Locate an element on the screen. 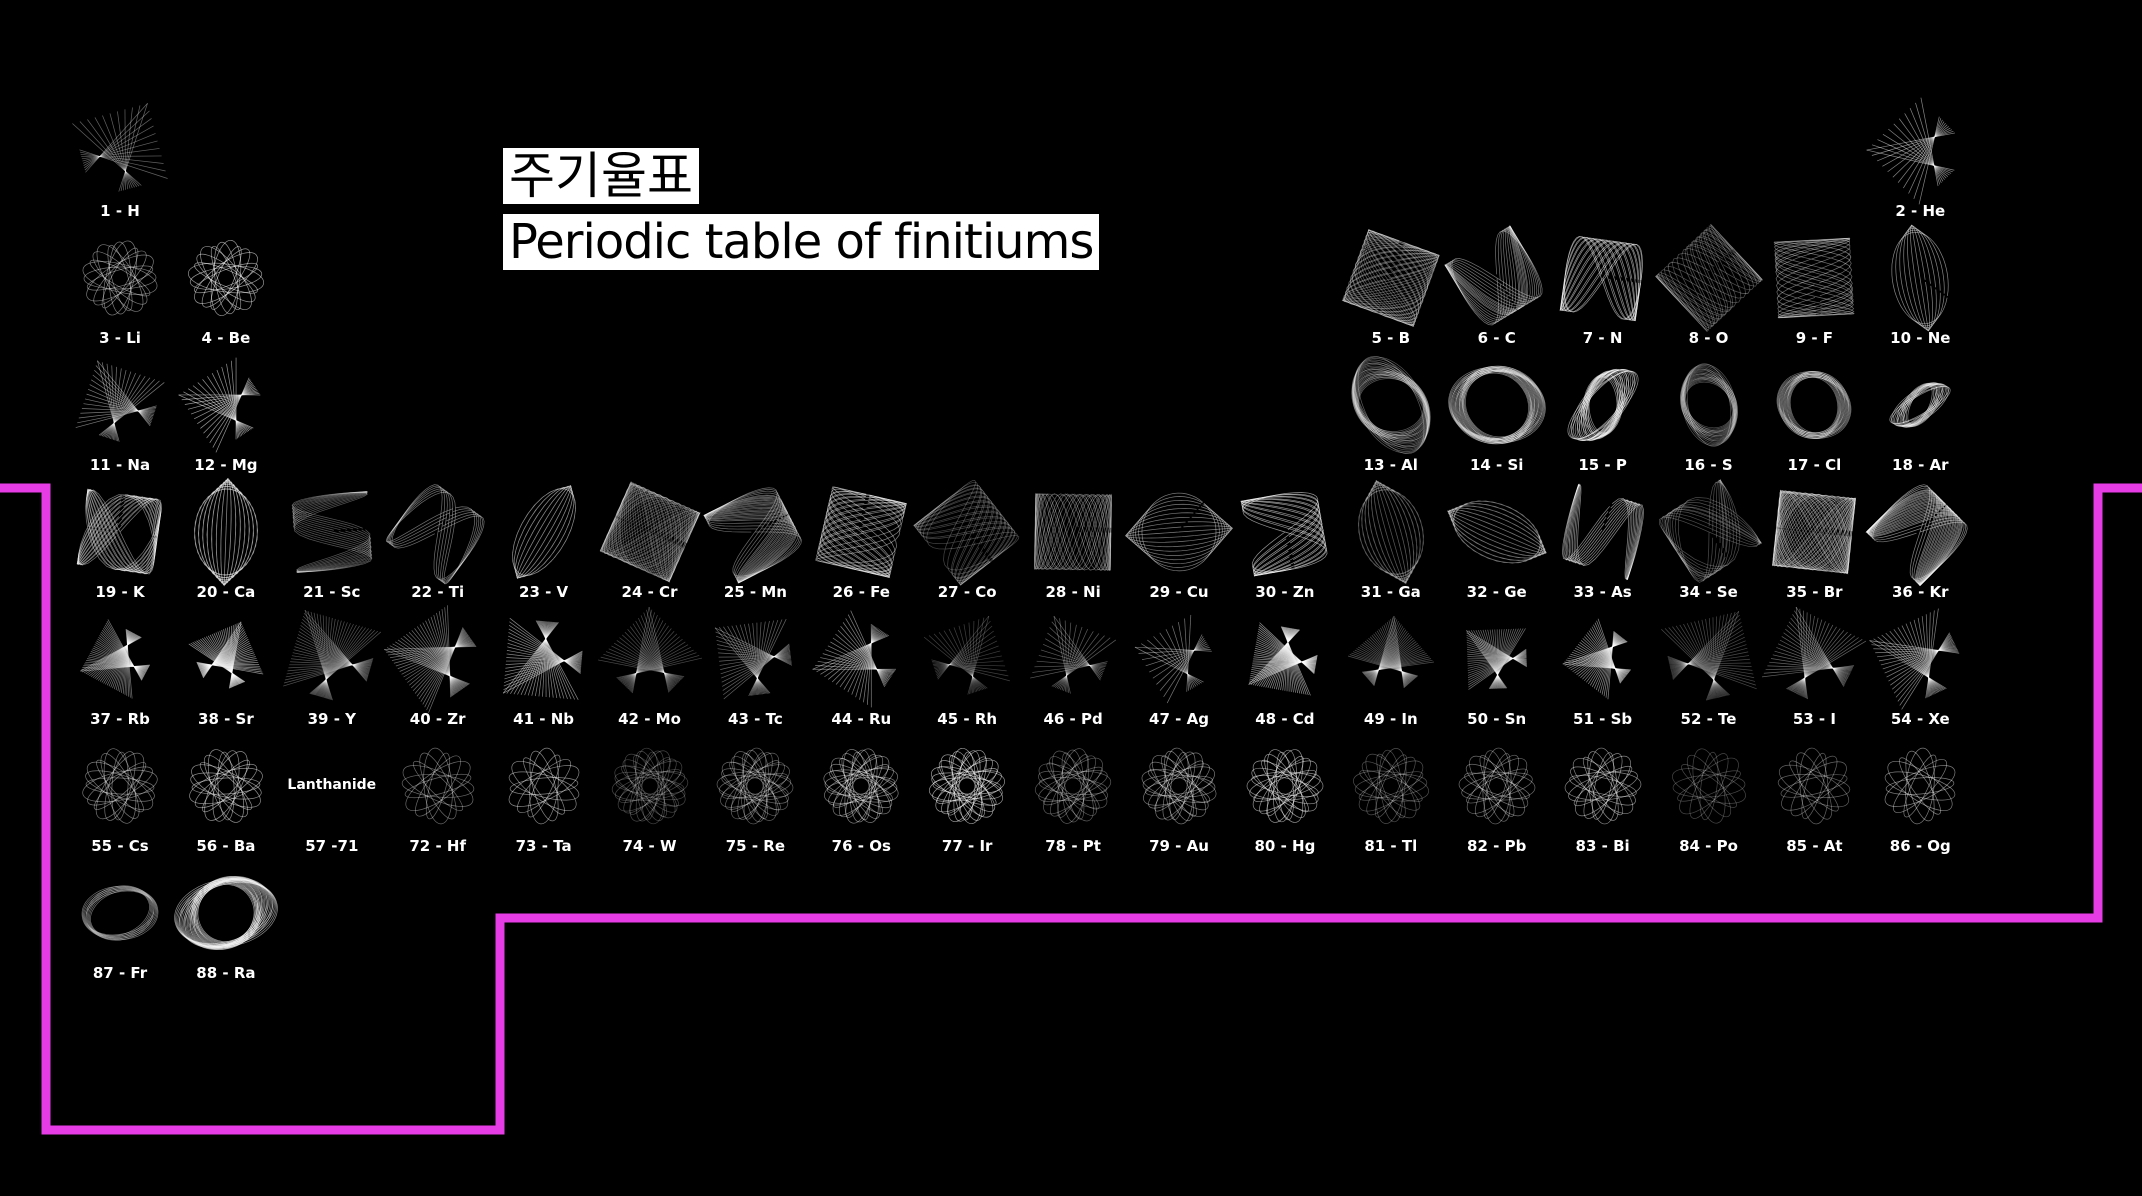 Image resolution: width=2142 pixels, height=1196 pixels. element-label: 82 - Pb is located at coordinates (1497, 846).